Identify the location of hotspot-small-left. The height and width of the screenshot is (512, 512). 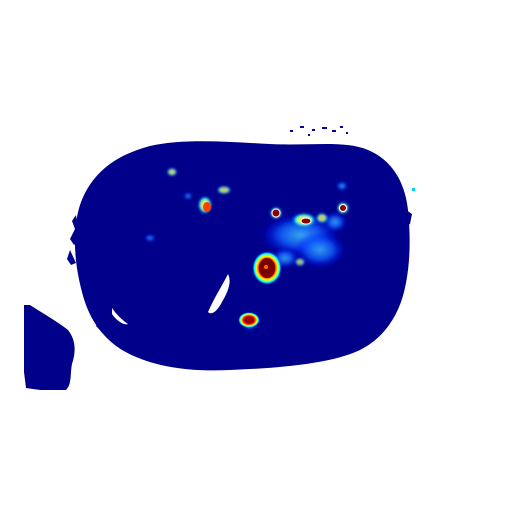
(207, 207).